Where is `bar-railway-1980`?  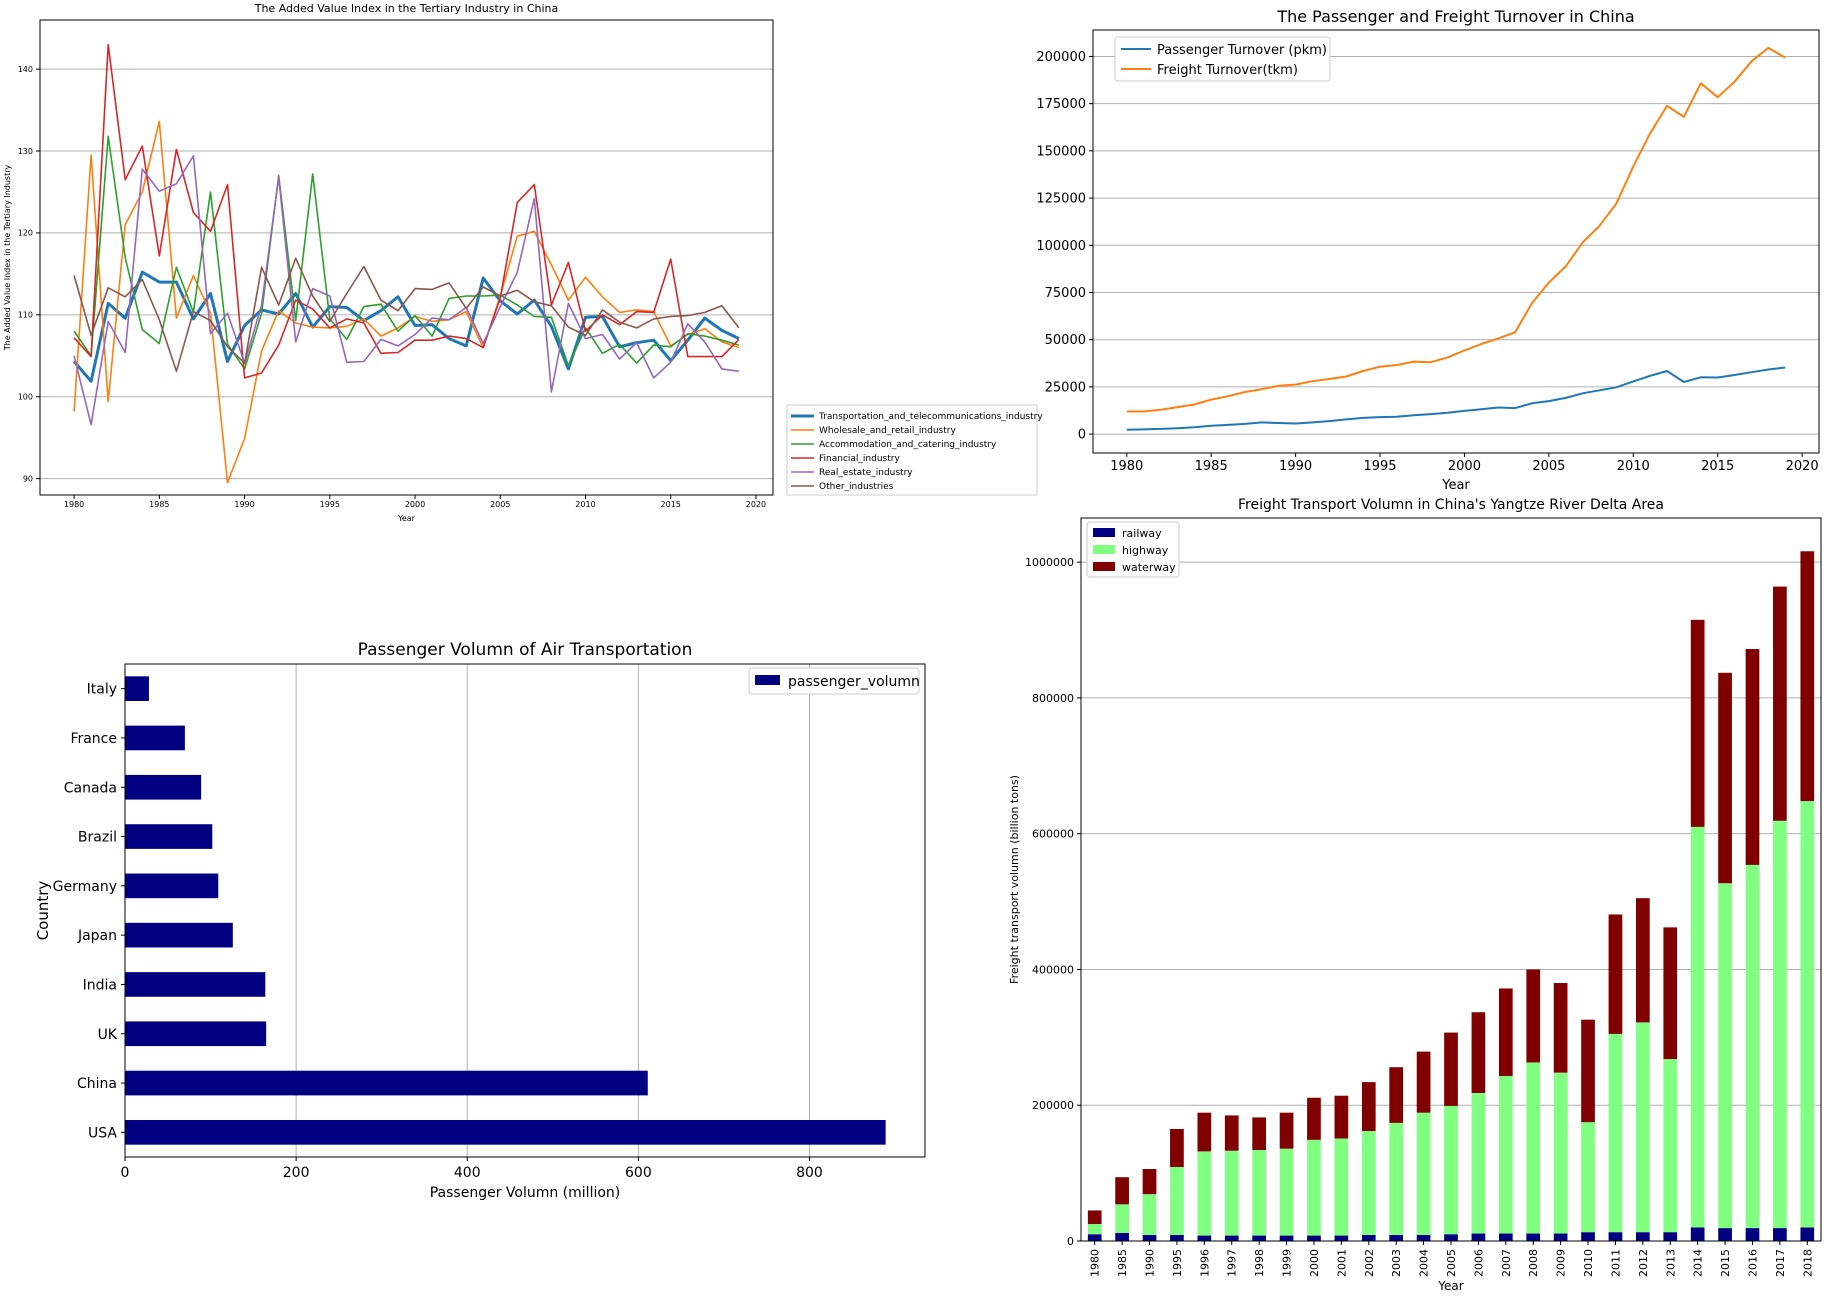
bar-railway-1980 is located at coordinates (1094, 1237).